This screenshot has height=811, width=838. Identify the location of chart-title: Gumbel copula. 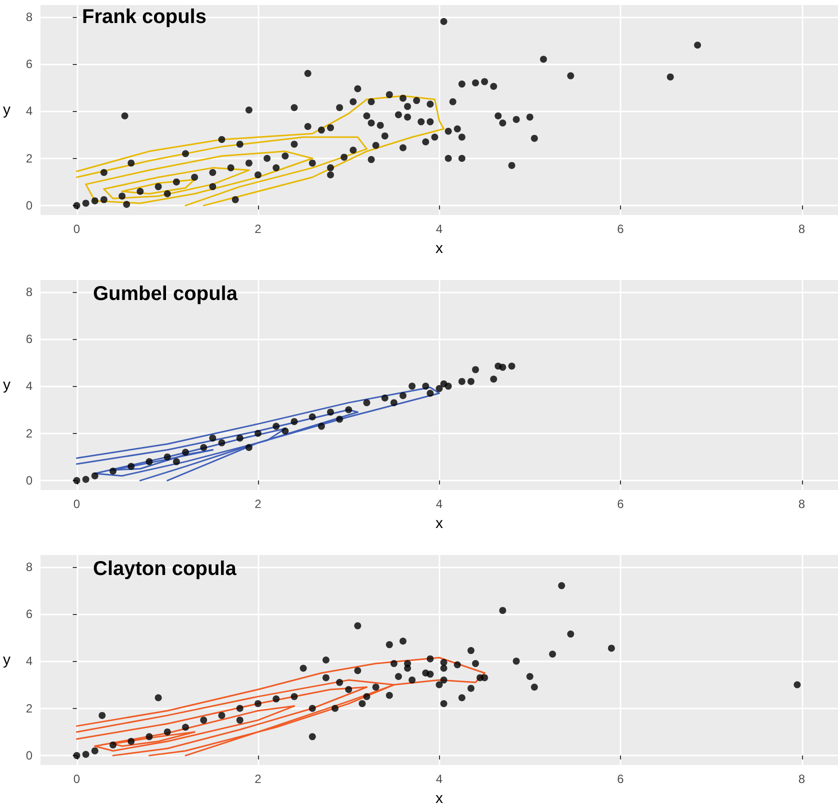
(165, 294).